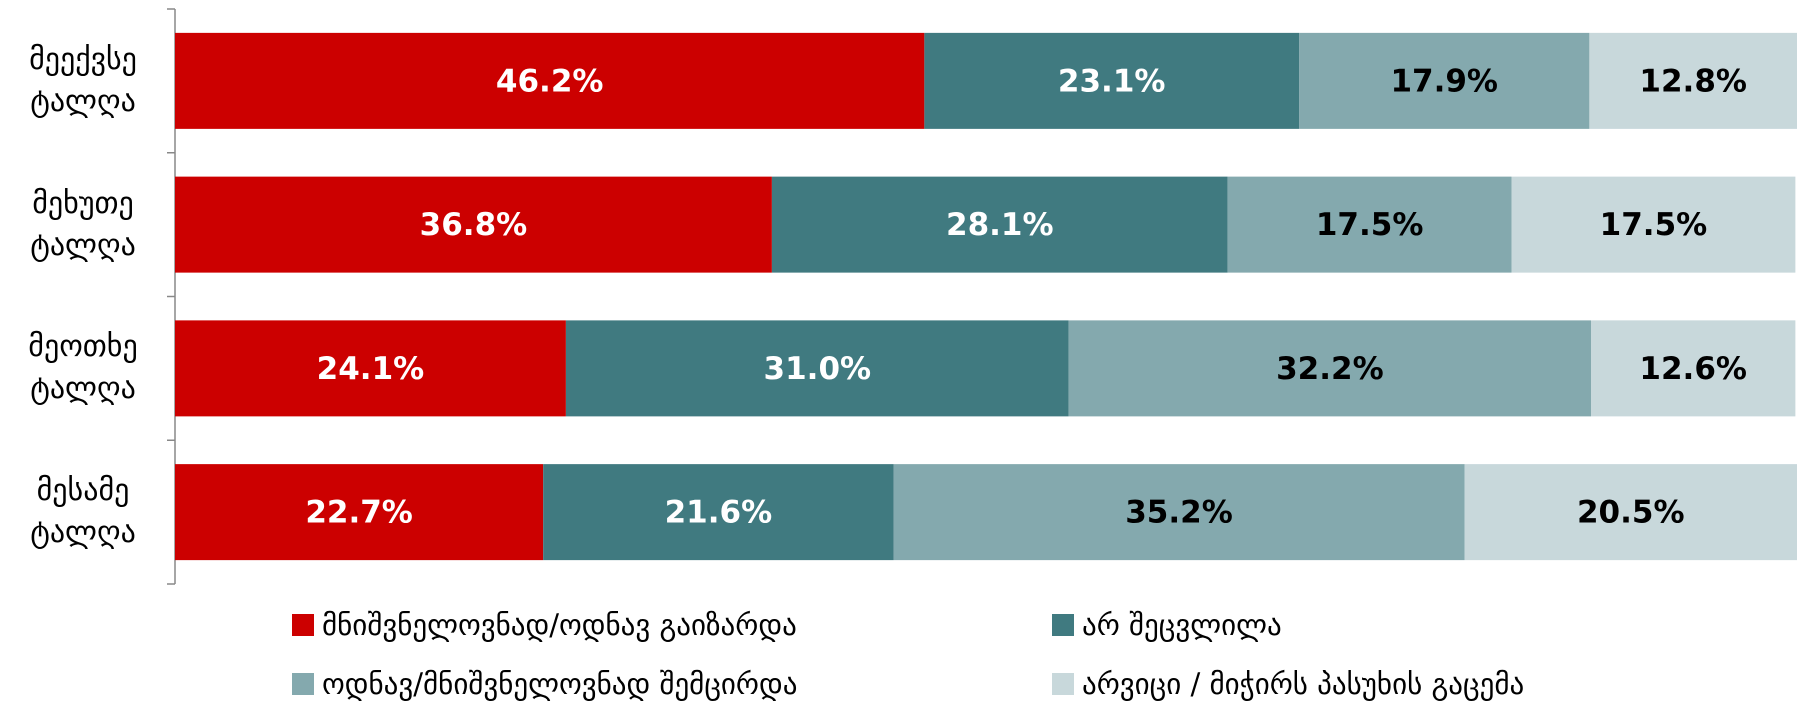 This screenshot has width=1797, height=703. I want to click on value-label: 20.5%, so click(1631, 513).